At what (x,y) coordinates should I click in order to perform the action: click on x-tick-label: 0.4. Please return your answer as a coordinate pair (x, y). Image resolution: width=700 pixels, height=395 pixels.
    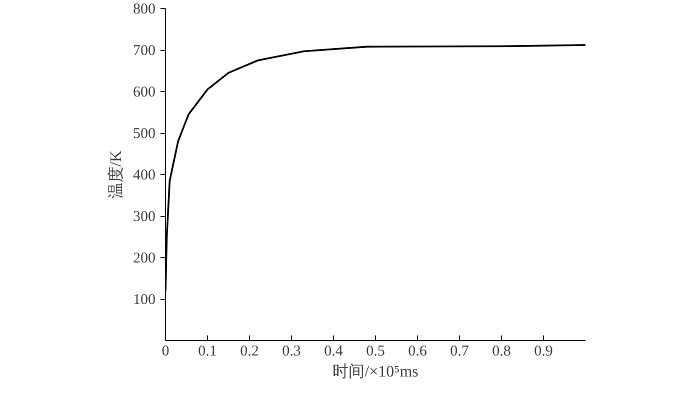
    Looking at the image, I should click on (334, 352).